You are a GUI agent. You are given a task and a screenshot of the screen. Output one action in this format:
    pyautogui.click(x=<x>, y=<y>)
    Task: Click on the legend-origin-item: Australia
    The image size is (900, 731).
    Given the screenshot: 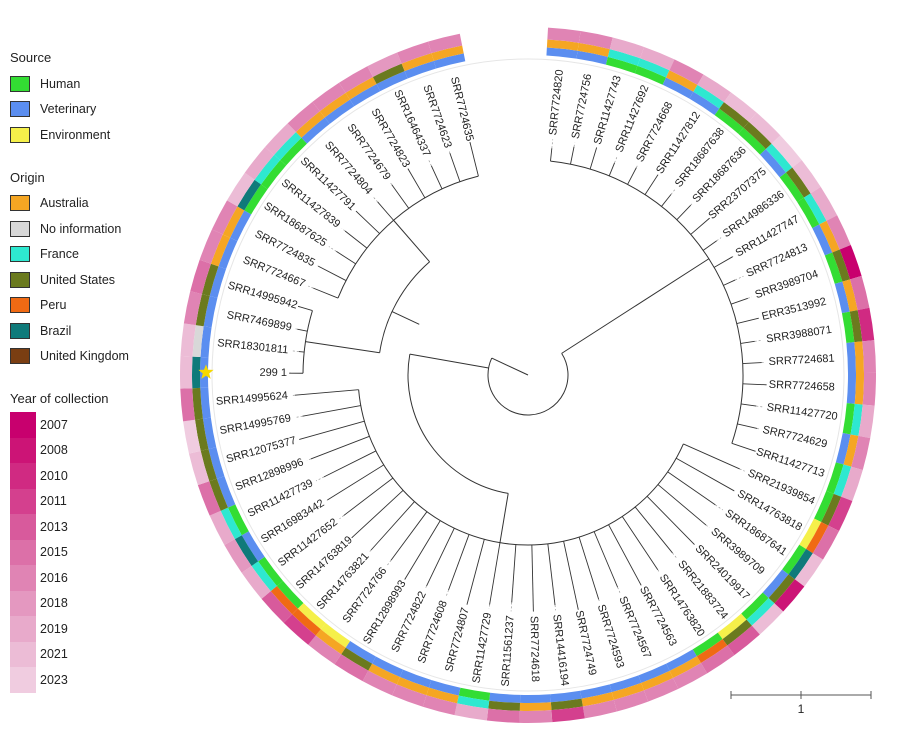 What is the action you would take?
    pyautogui.click(x=105, y=204)
    